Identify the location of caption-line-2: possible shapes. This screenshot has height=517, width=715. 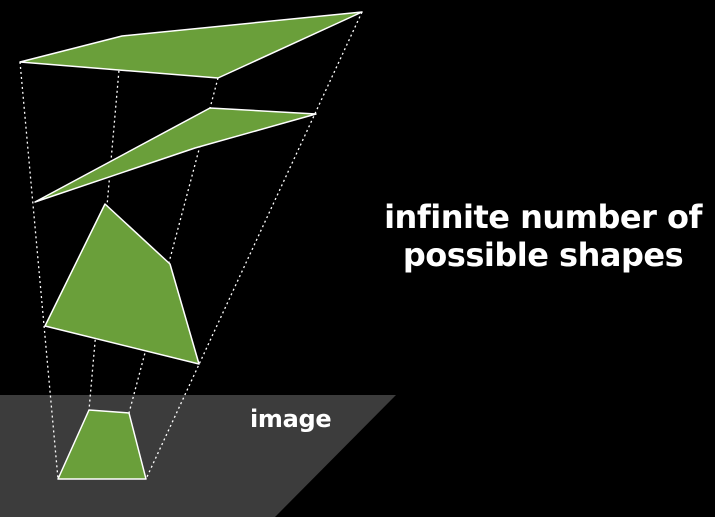
(543, 255).